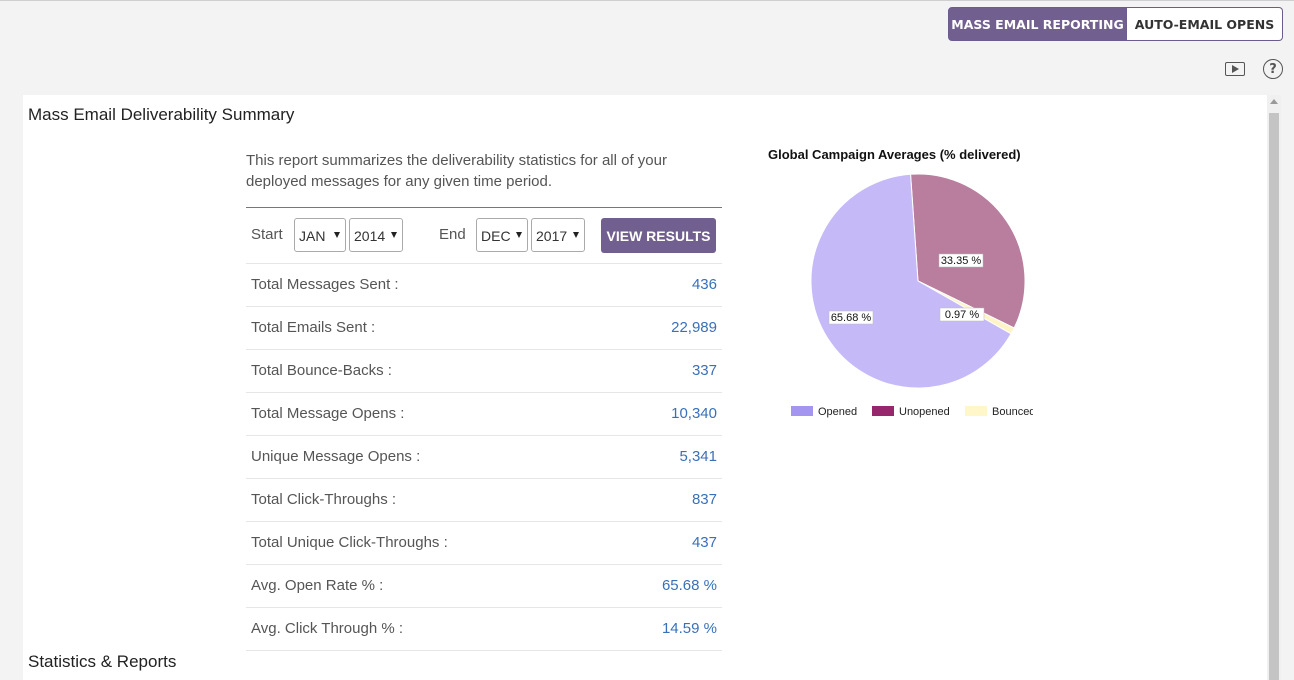 Image resolution: width=1294 pixels, height=680 pixels. What do you see at coordinates (328, 413) in the screenshot?
I see `stat-label: Total Message Opens :` at bounding box center [328, 413].